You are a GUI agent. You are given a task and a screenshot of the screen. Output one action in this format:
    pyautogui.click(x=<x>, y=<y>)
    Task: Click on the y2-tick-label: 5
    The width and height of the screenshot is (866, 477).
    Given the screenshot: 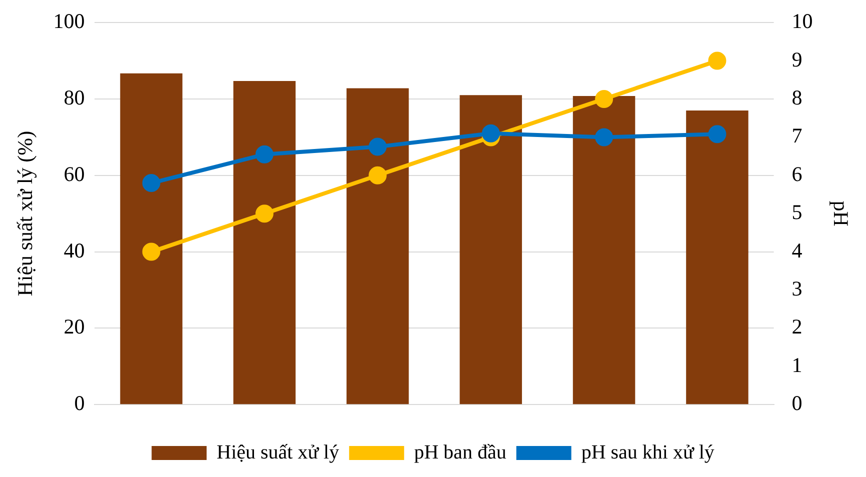 What is the action you would take?
    pyautogui.click(x=797, y=212)
    